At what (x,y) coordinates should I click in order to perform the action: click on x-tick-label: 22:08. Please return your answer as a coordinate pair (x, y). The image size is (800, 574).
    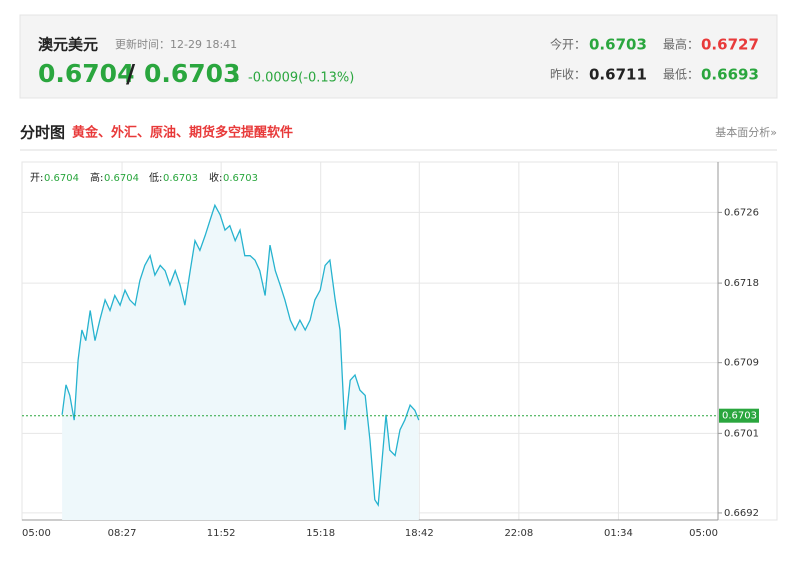
    Looking at the image, I should click on (518, 533).